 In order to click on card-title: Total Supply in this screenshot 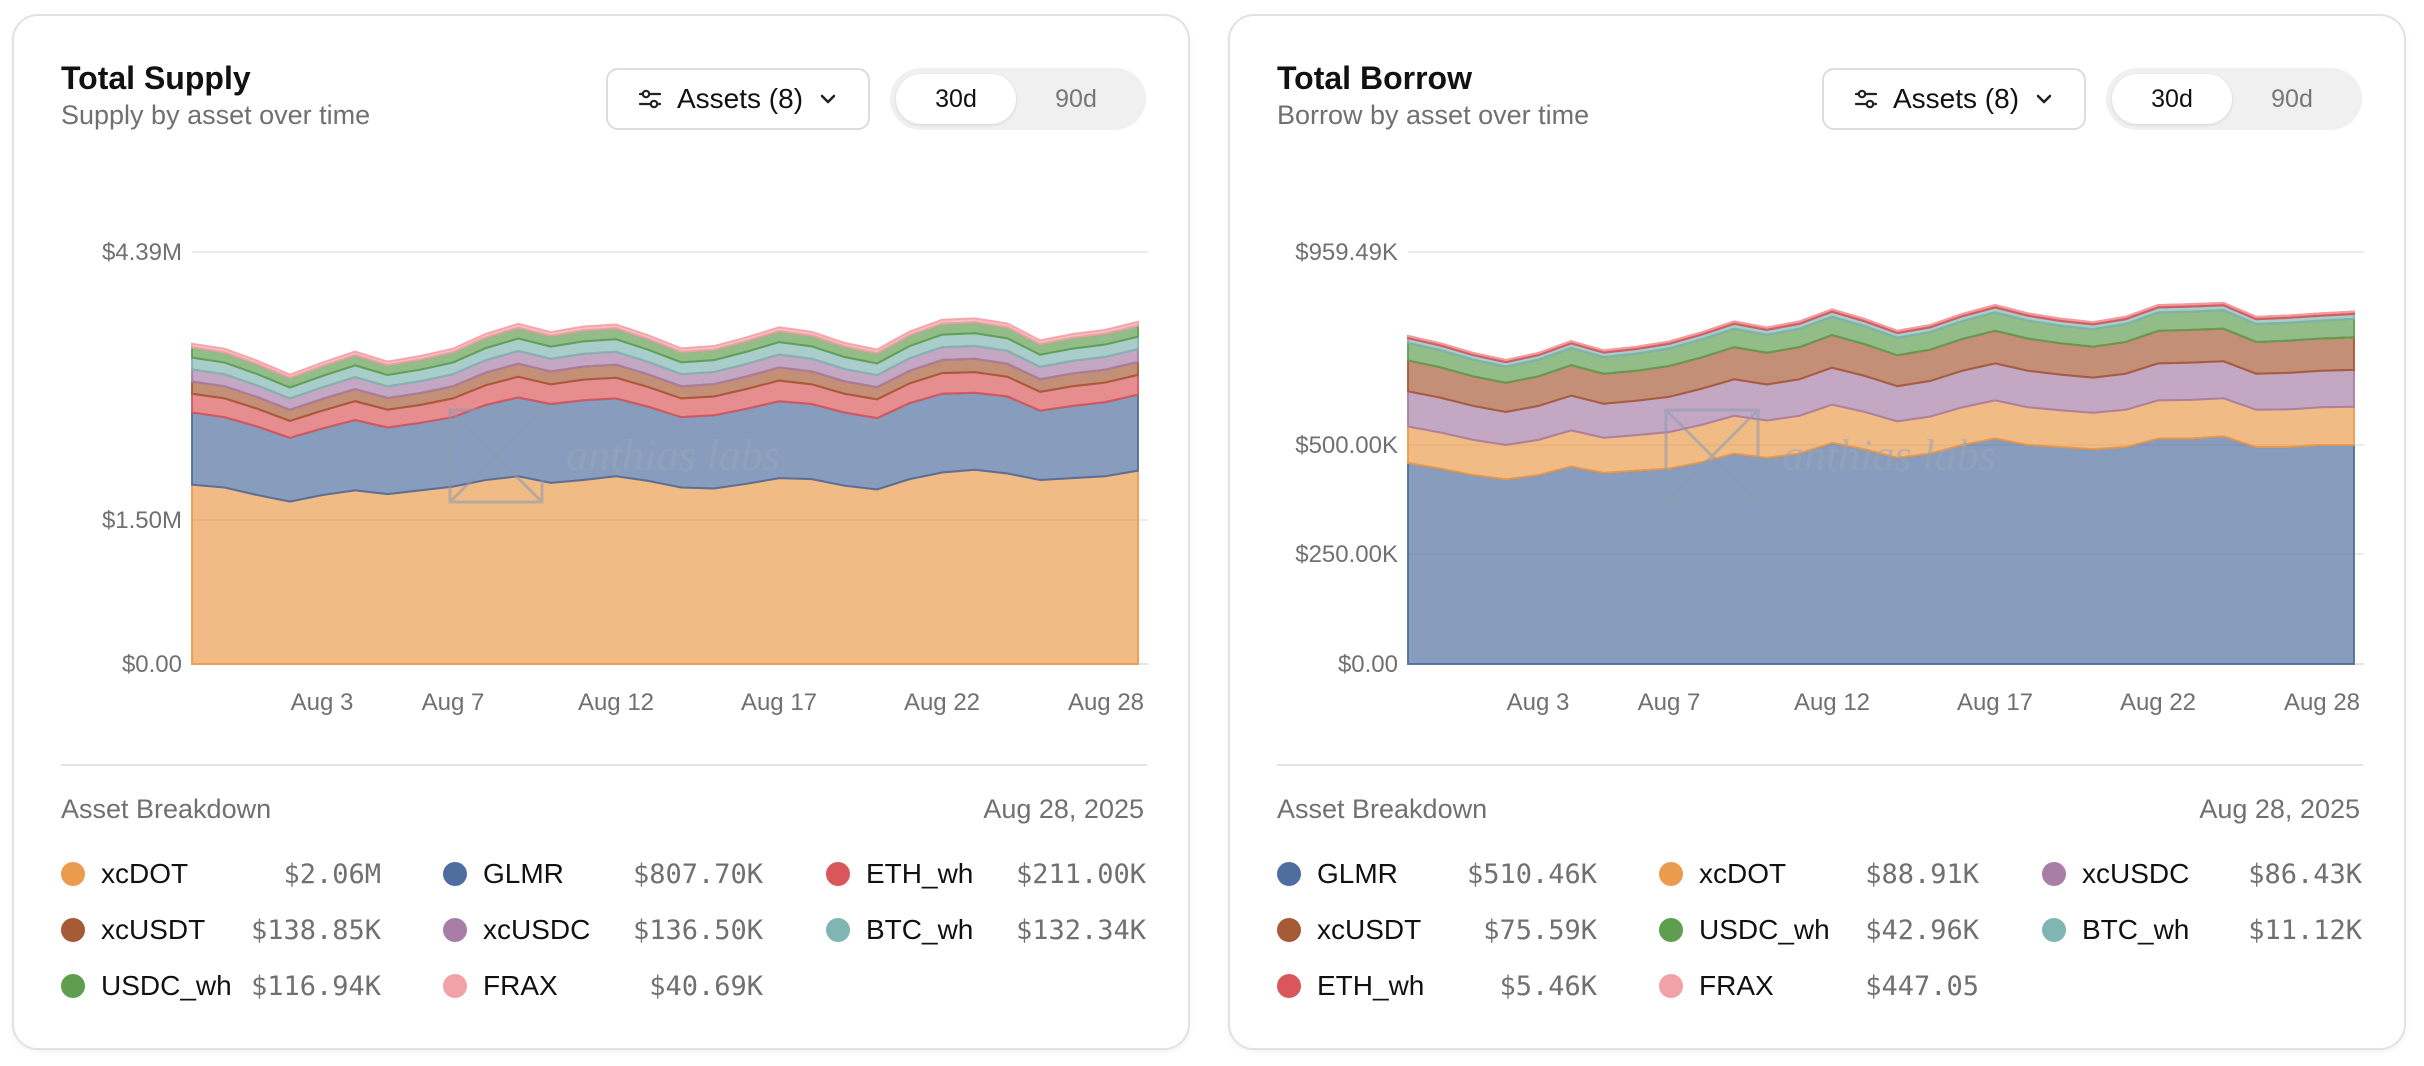, I will do `click(156, 78)`.